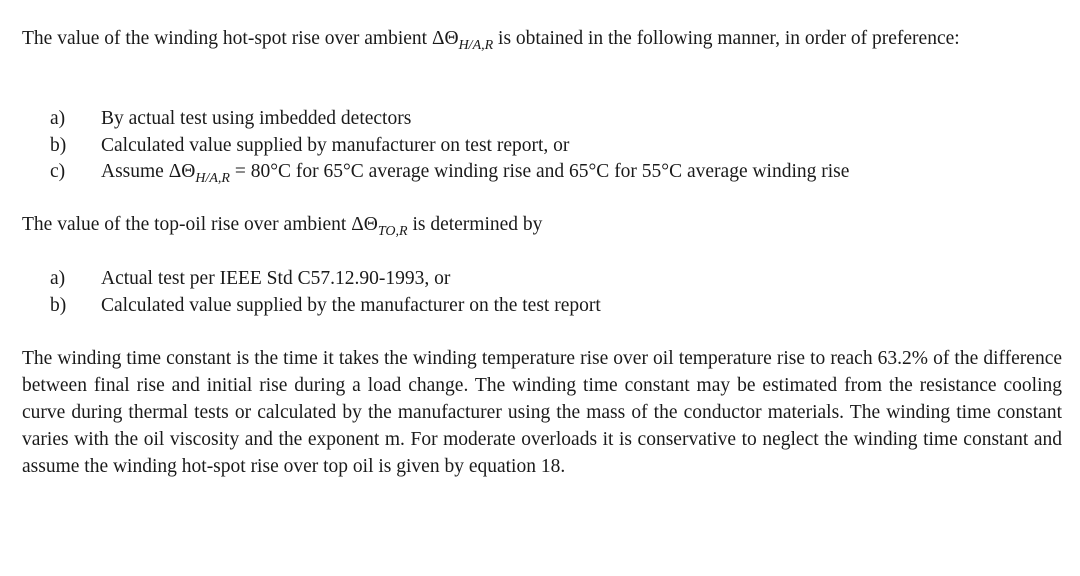 The image size is (1080, 576). I want to click on subscript: TO,R, so click(392, 231).